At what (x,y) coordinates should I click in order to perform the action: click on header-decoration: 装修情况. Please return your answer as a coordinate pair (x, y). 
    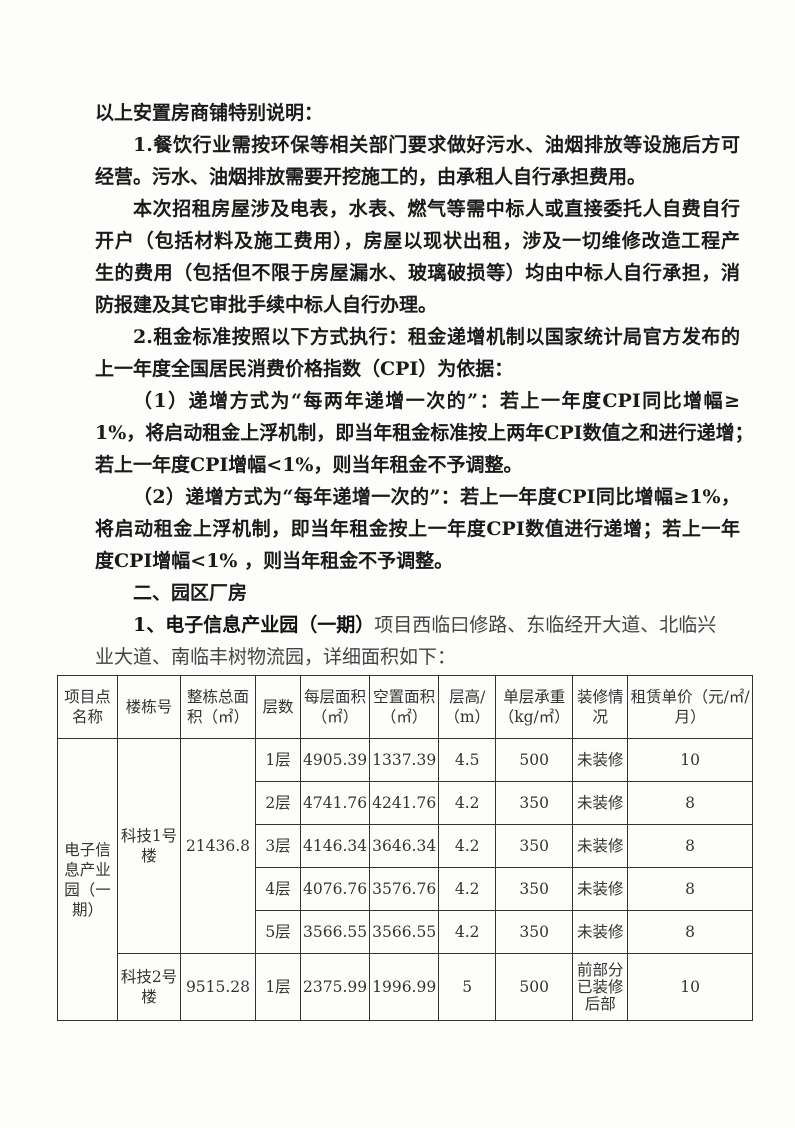
    Looking at the image, I should click on (600, 707).